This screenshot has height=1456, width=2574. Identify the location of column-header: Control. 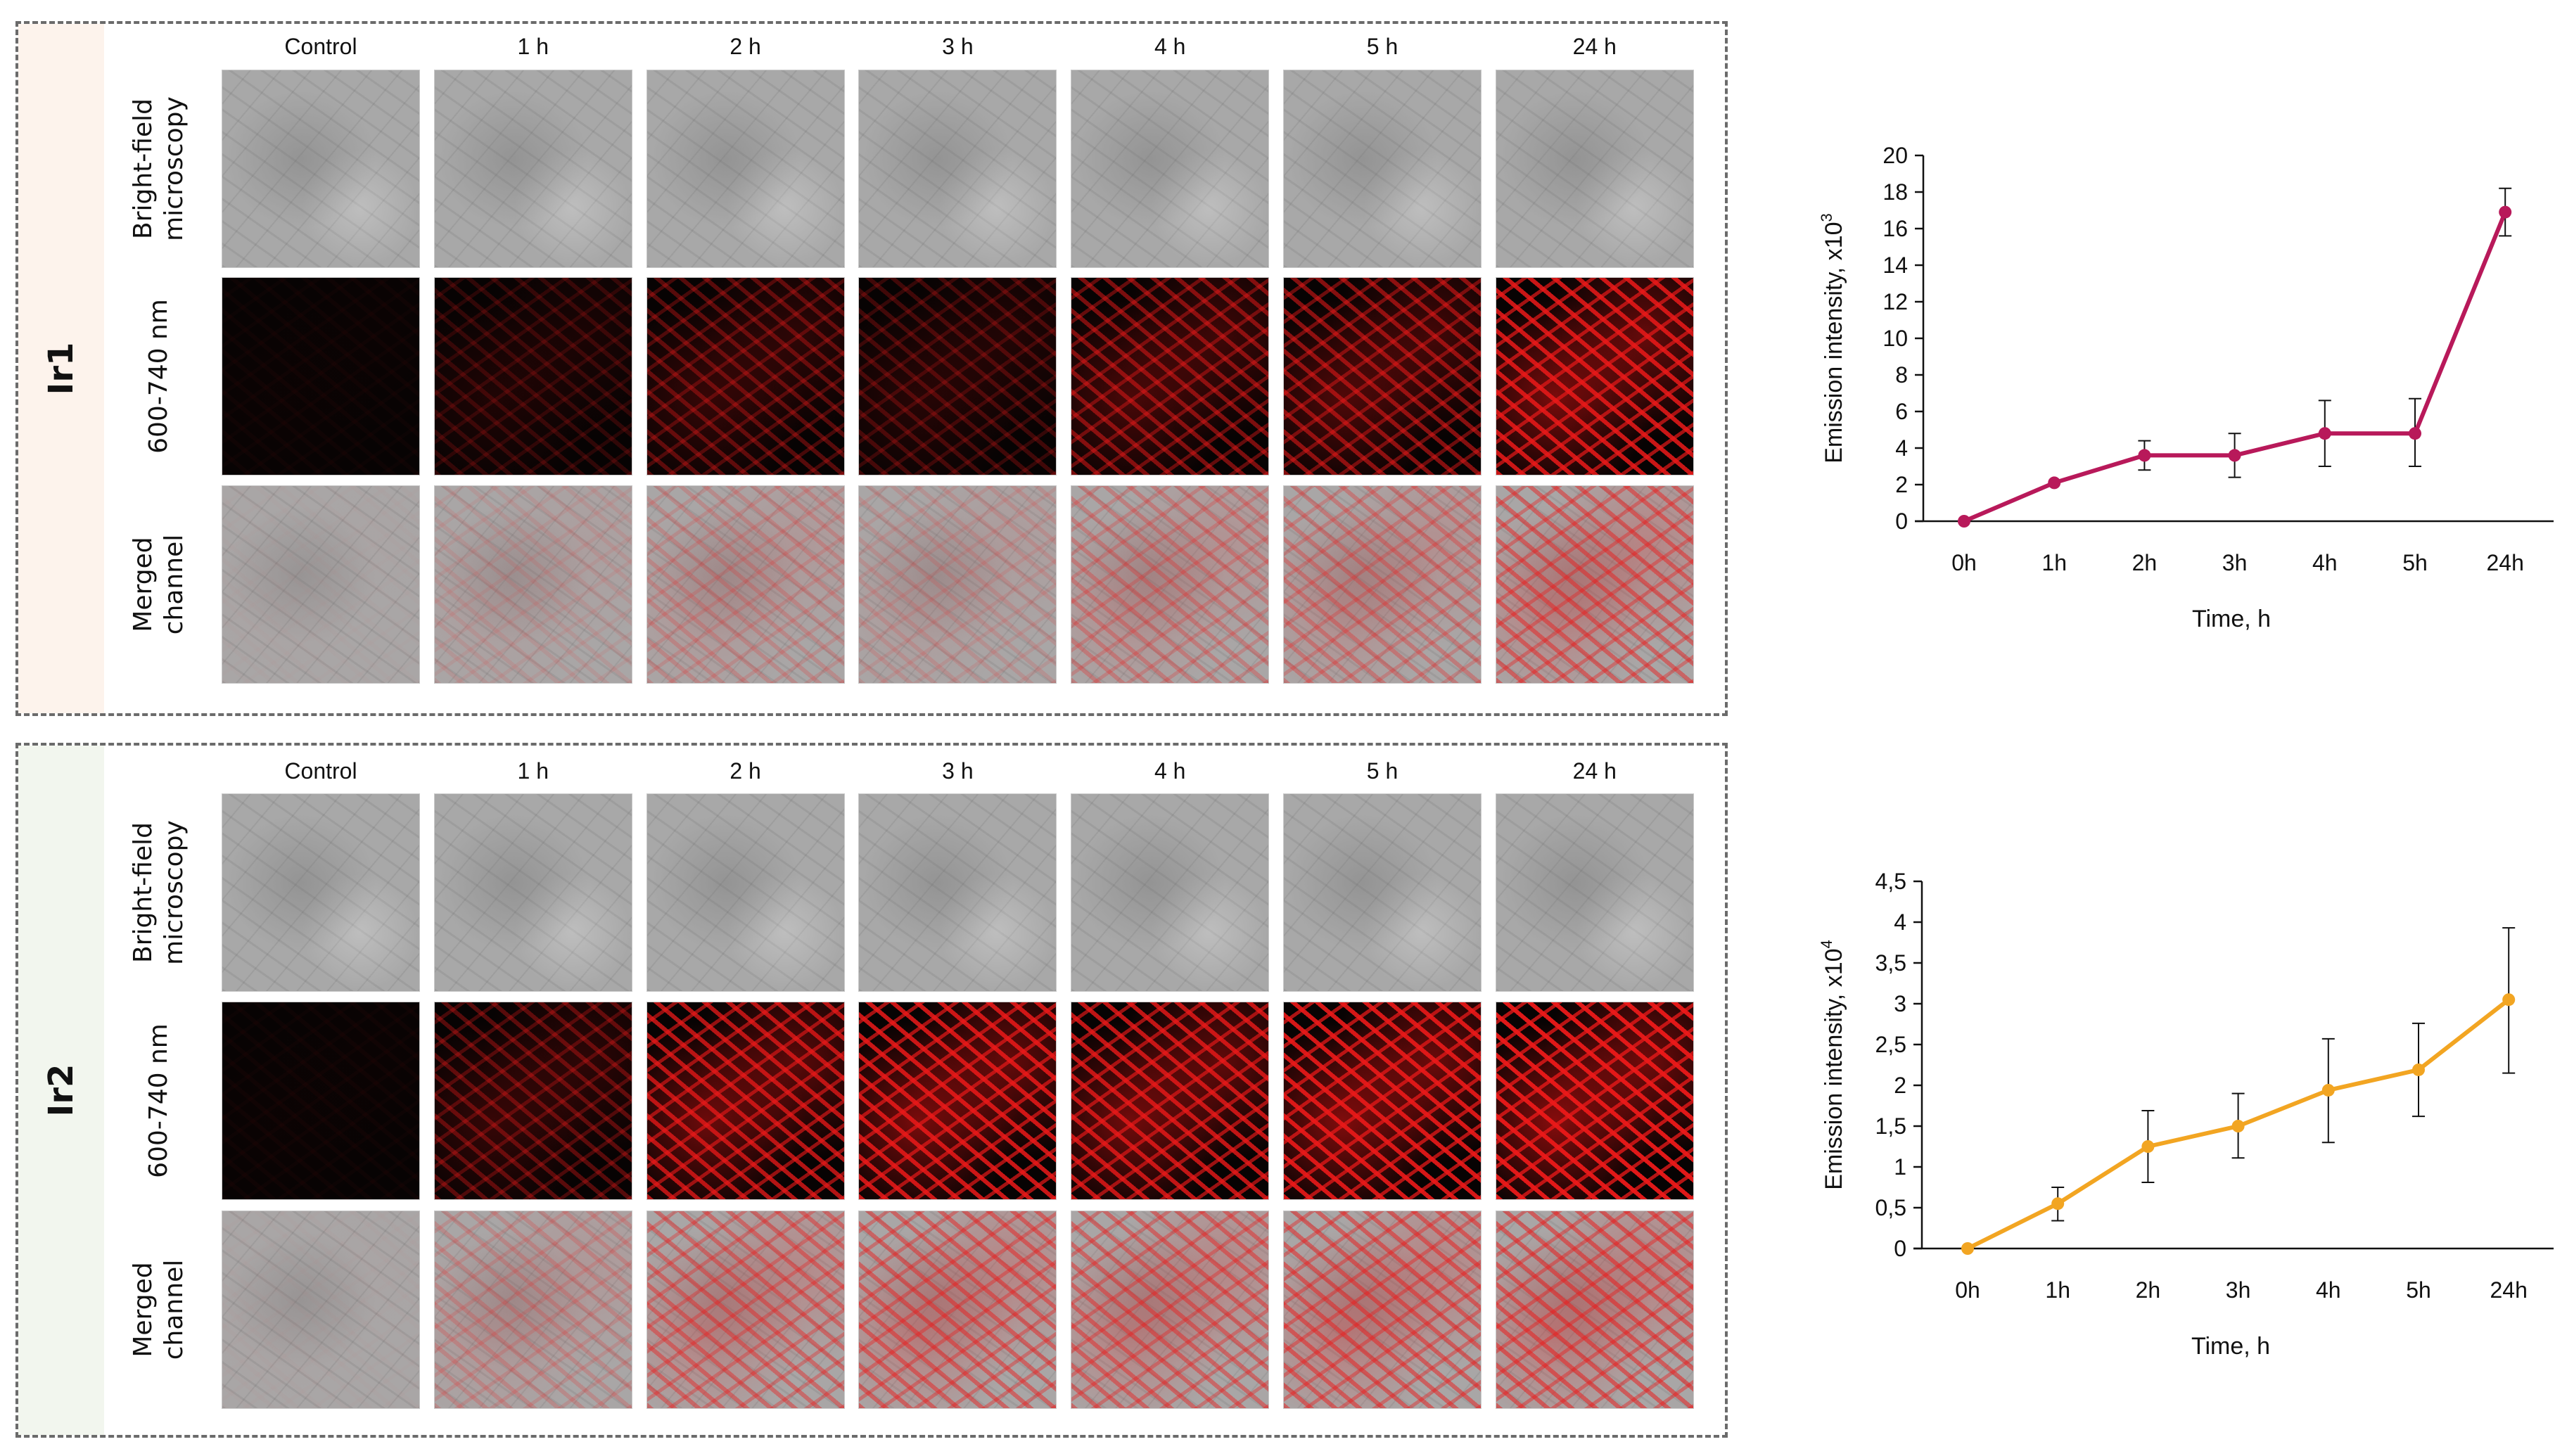
(320, 771).